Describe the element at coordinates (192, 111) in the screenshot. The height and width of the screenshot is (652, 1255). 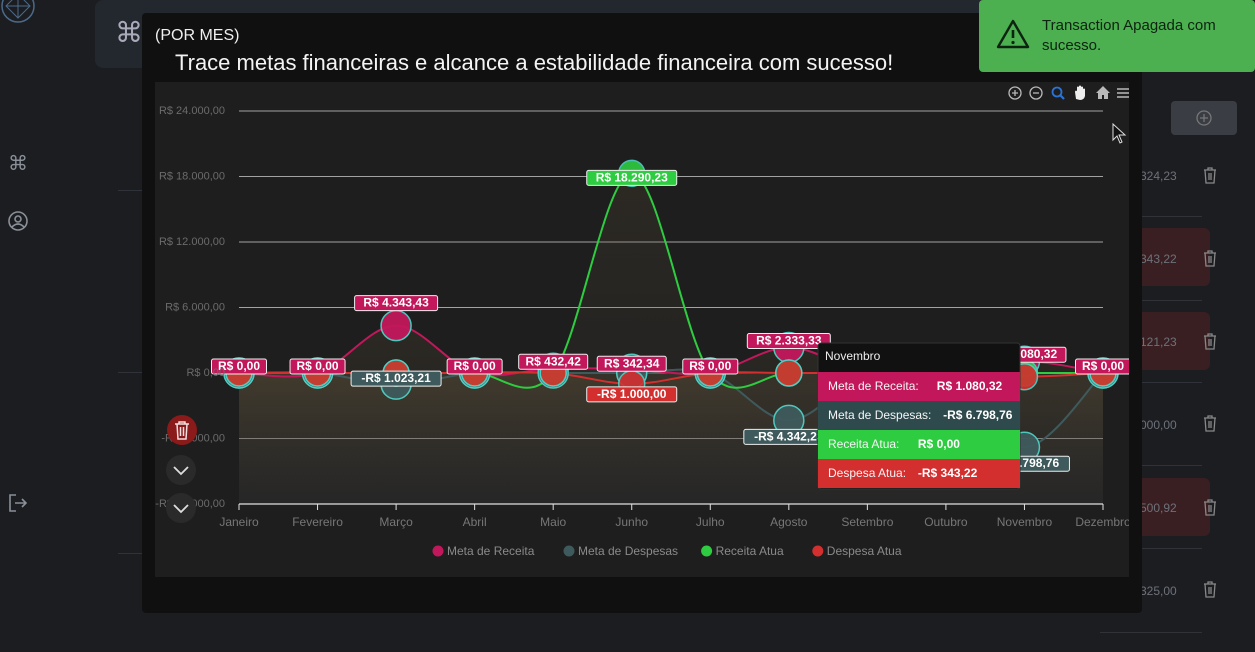
I see `y-tick-label: R$ 24.000,00` at that location.